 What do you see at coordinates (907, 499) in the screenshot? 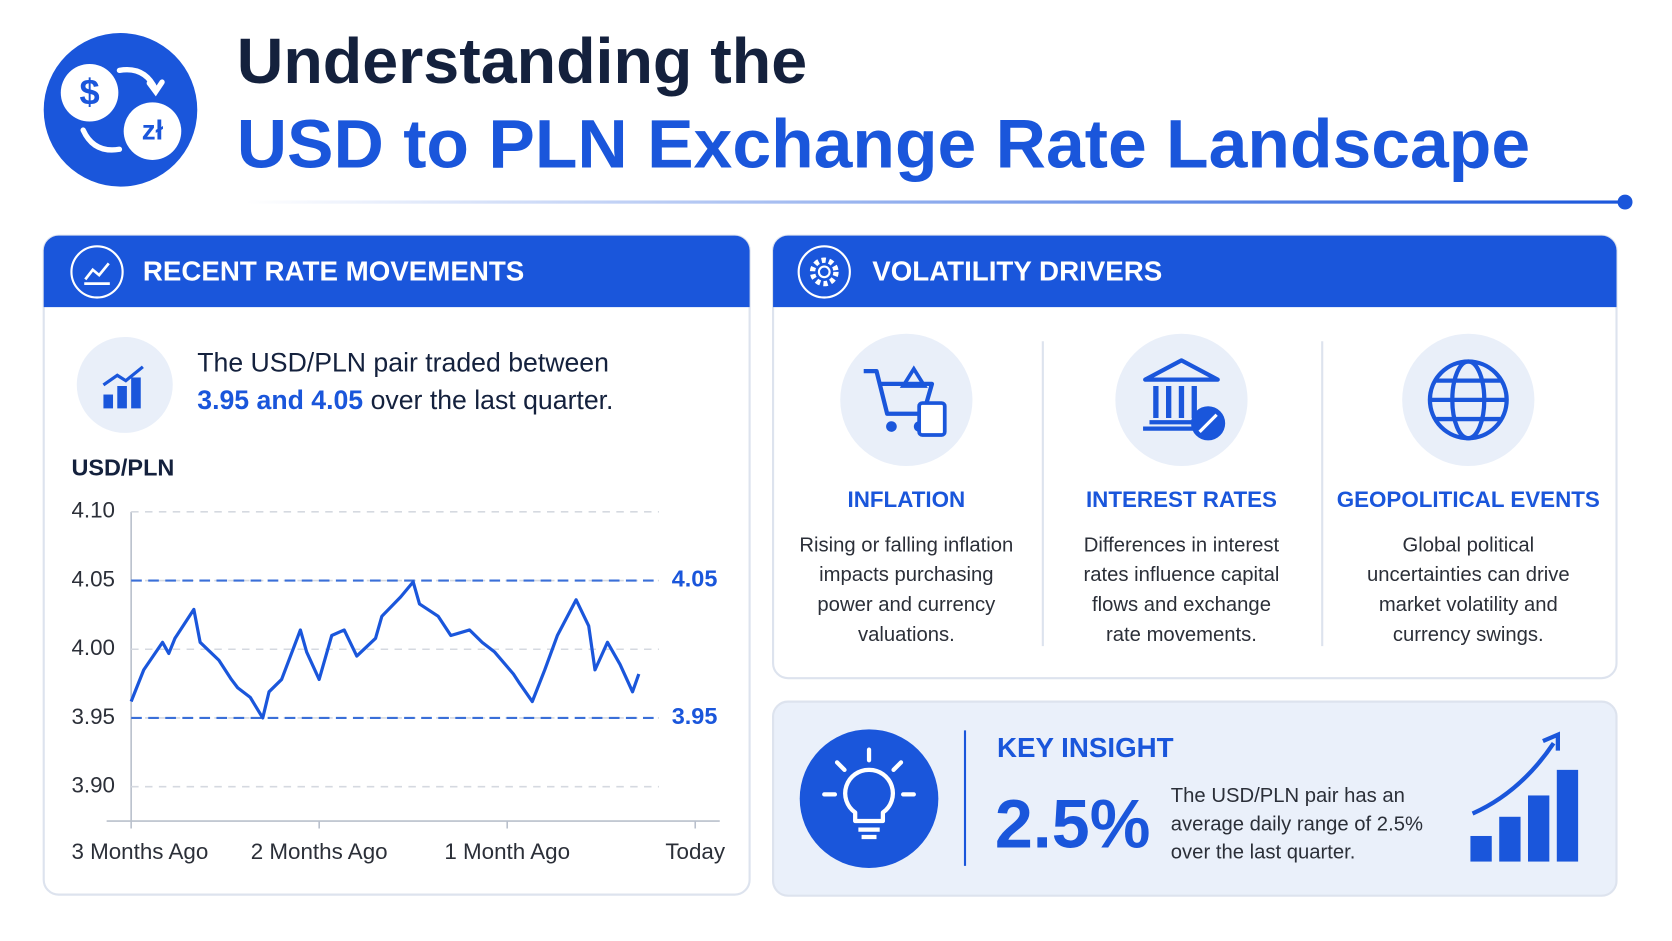
I see `driver-title: INFLATION` at bounding box center [907, 499].